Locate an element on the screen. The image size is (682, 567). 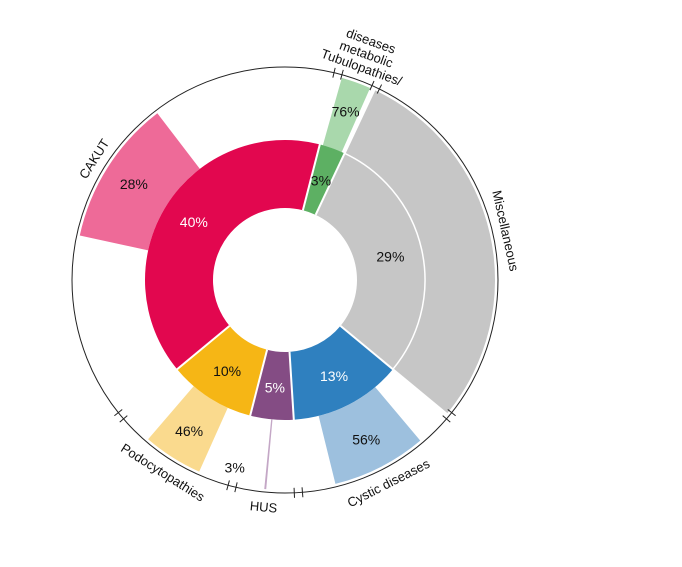
inner-label-miscellaneous: 29% is located at coordinates (390, 256).